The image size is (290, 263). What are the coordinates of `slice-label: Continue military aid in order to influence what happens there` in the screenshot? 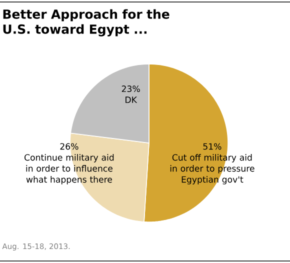 It's located at (69, 169).